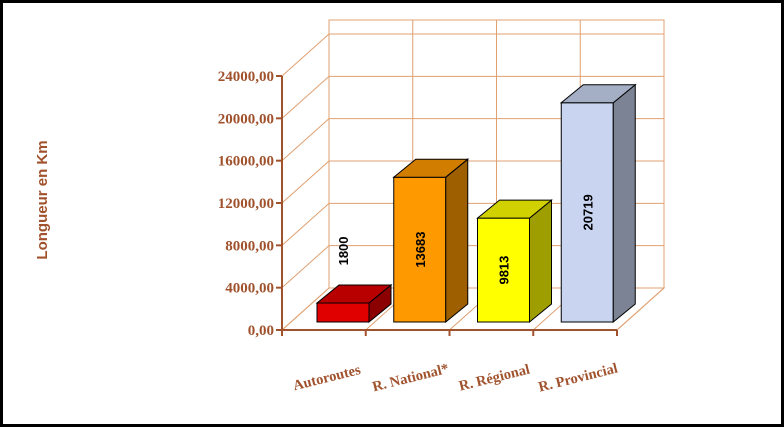  I want to click on y-tick-label: 12000,00, so click(246, 204).